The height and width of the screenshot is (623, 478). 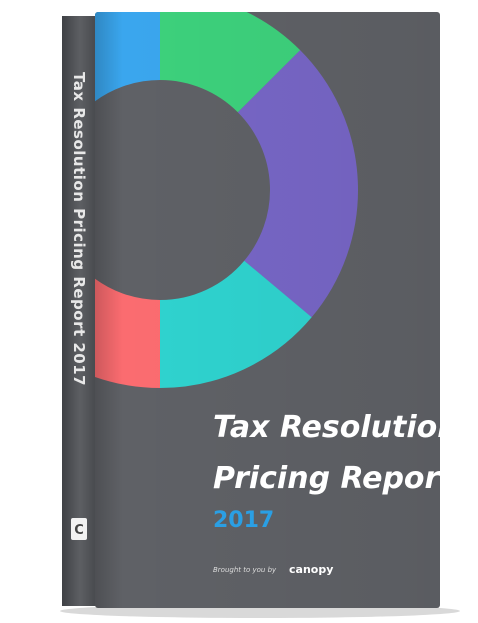 I want to click on credit: Brought to you by, so click(x=245, y=570).